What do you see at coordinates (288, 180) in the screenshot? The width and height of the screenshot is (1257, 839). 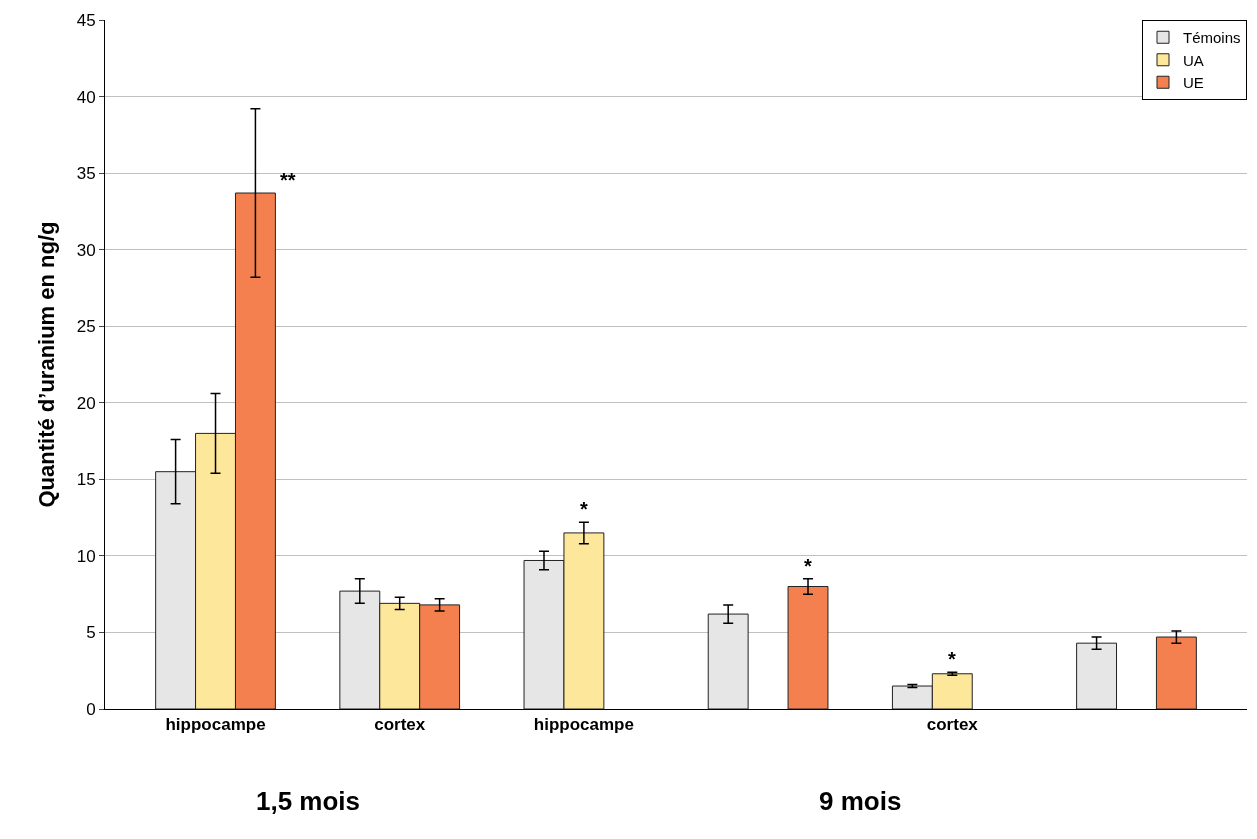 I see `data-label: **` at bounding box center [288, 180].